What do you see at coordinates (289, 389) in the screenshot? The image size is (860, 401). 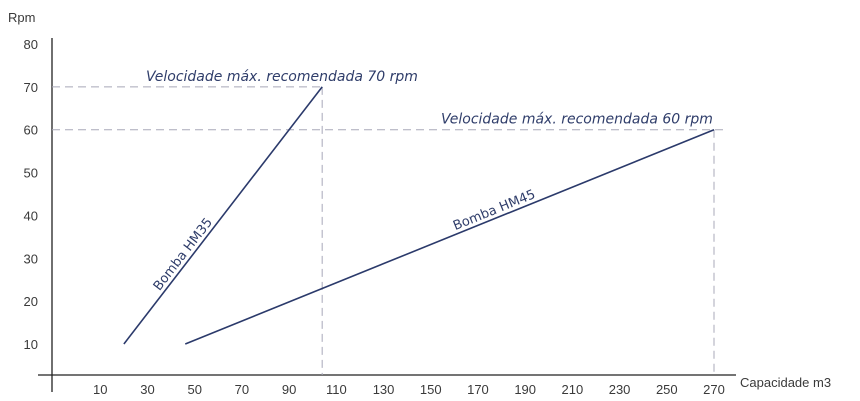 I see `x-tick-label: 90` at bounding box center [289, 389].